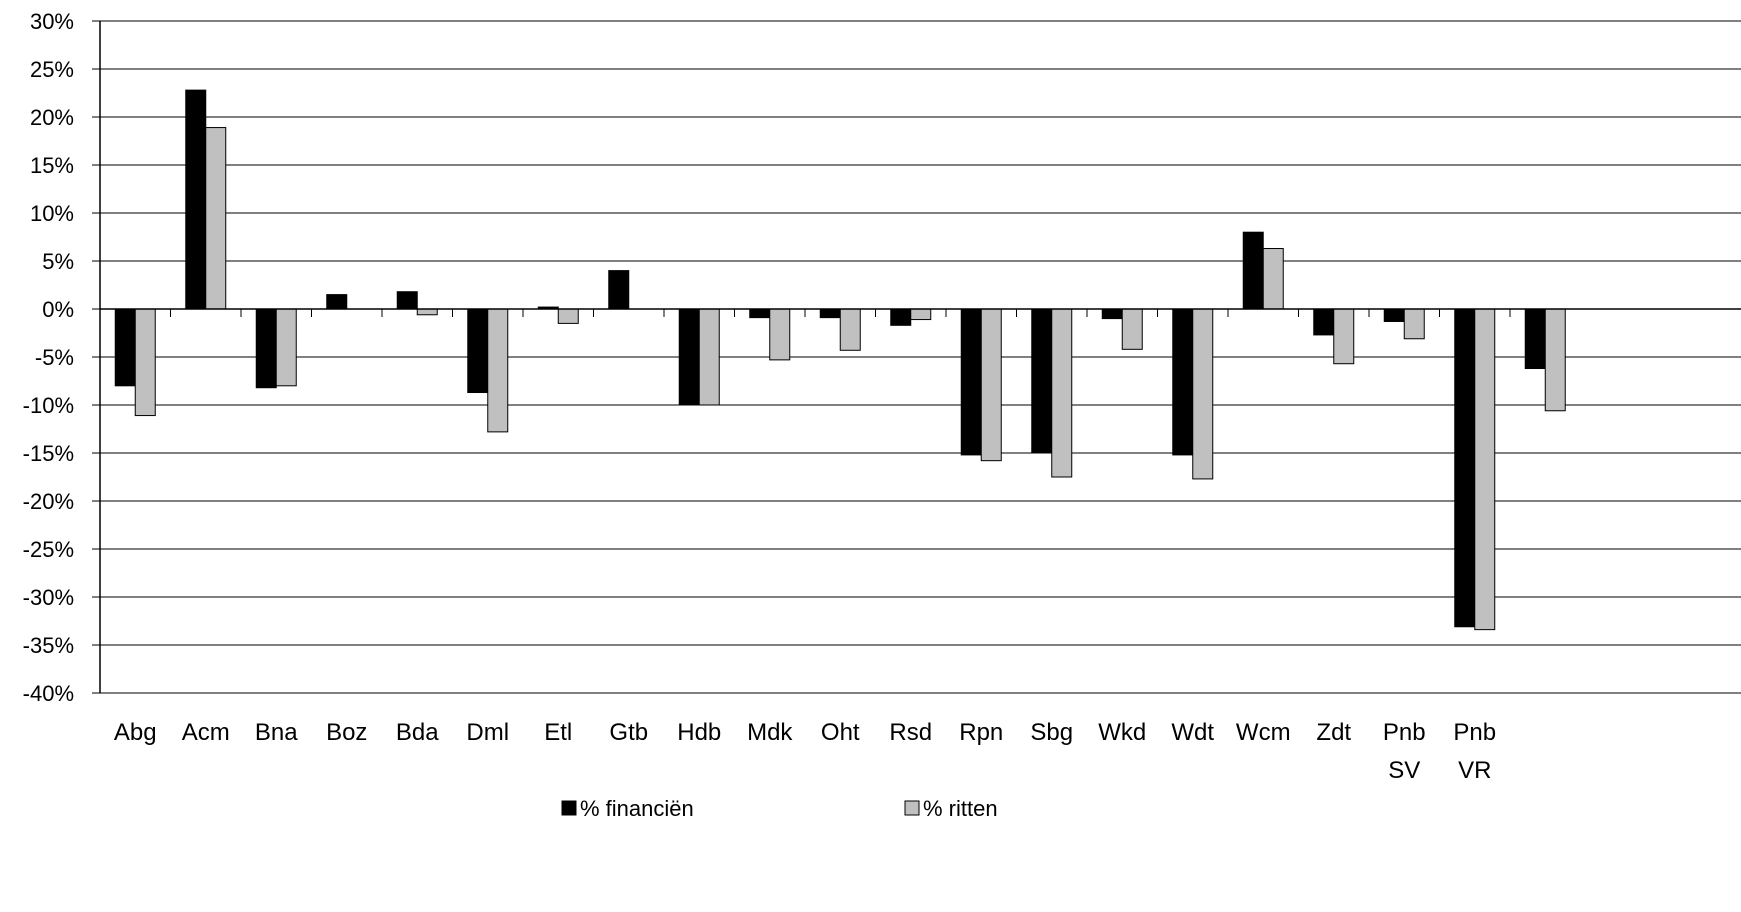 Image resolution: width=1741 pixels, height=912 pixels. I want to click on y-tick-label: 15%, so click(52, 165).